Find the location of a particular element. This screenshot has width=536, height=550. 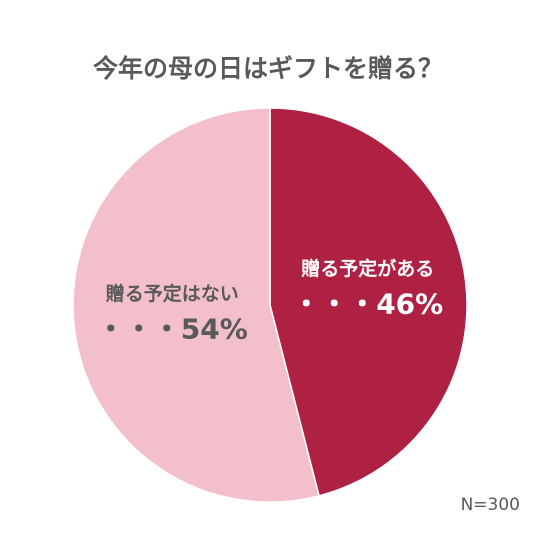

chart-title: 今年の母の日はギフトを贈る？ is located at coordinates (268, 68).